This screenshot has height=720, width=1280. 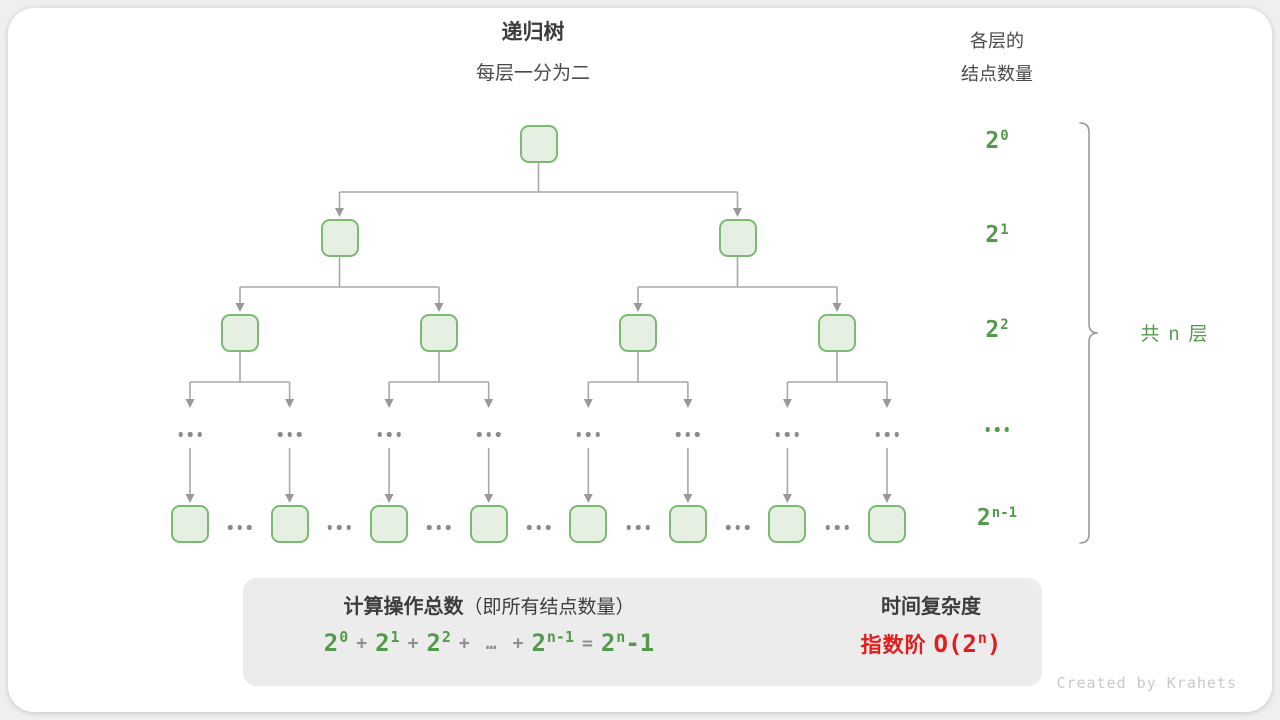 I want to click on summary-box, so click(x=642, y=632).